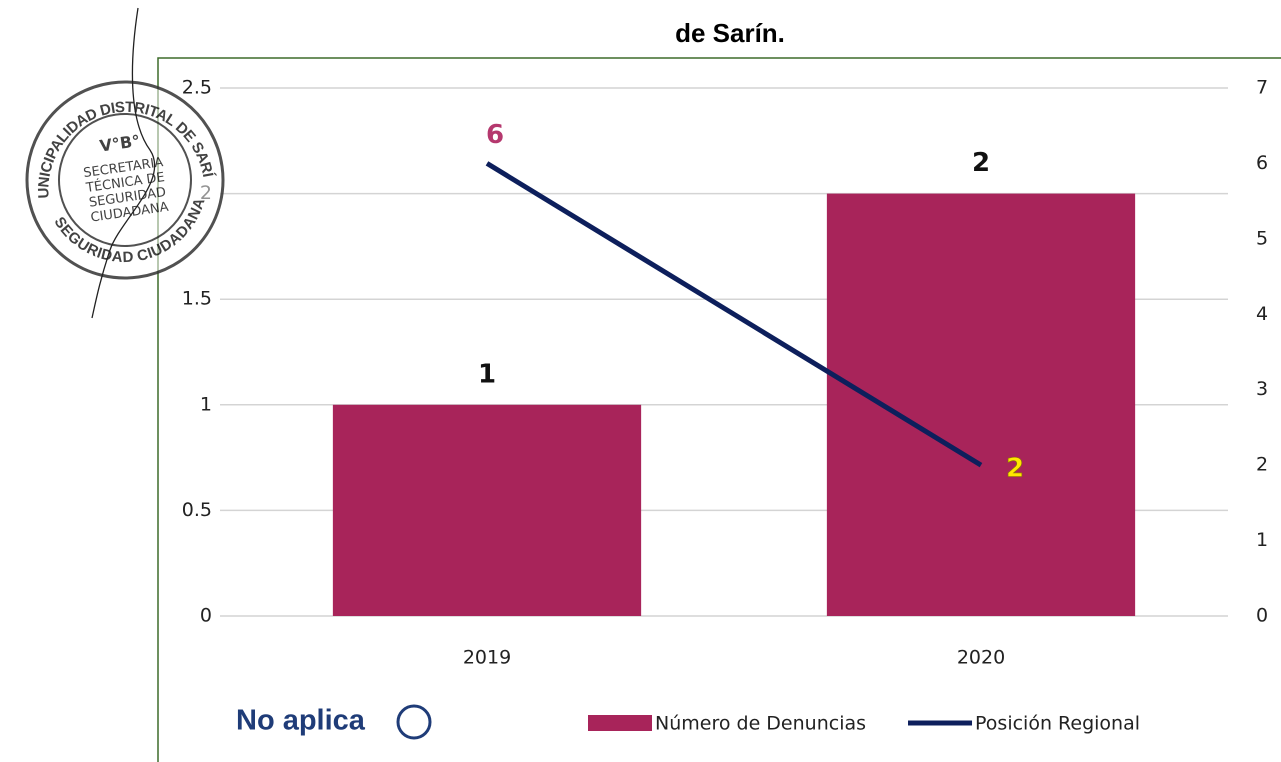  I want to click on y-tick-label: 1, so click(206, 404).